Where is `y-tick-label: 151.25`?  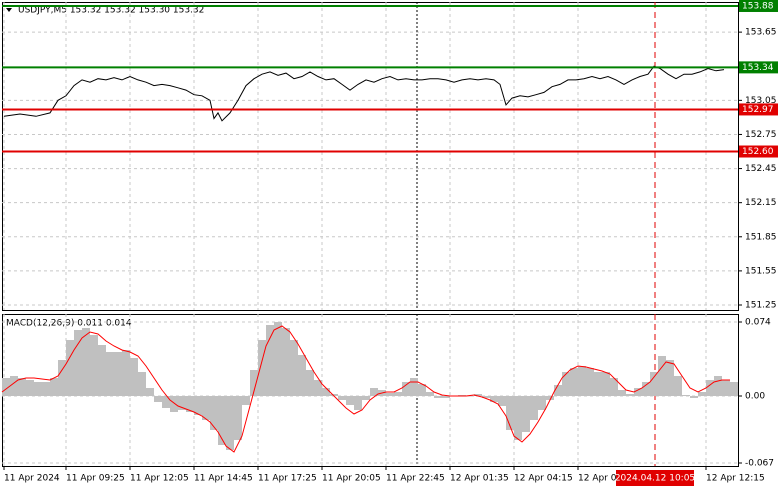
y-tick-label: 151.25 is located at coordinates (761, 305).